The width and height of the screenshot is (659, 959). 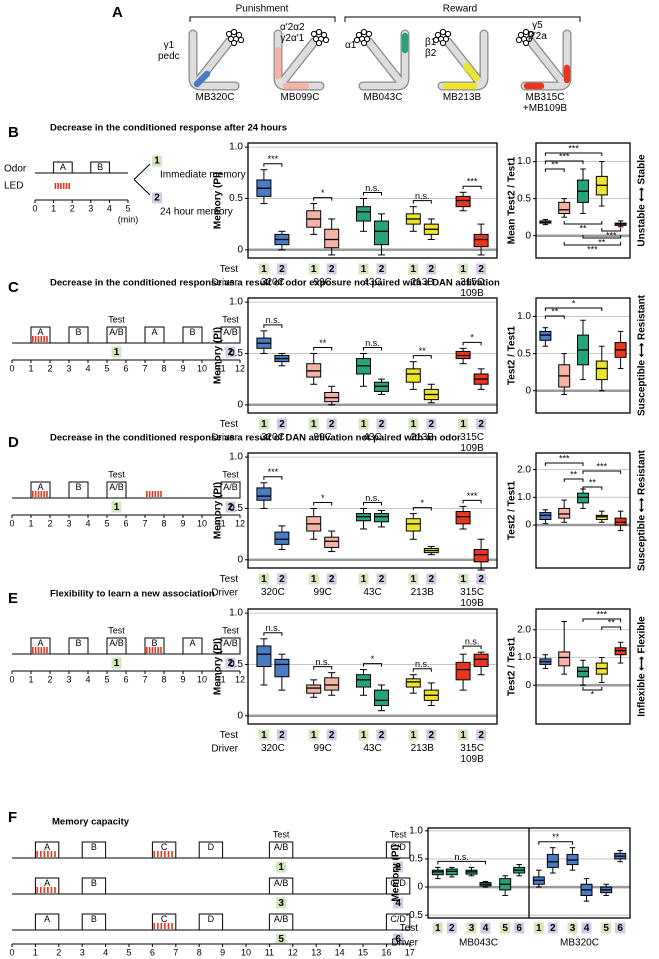 What do you see at coordinates (547, 77) in the screenshot?
I see `mb-region` at bounding box center [547, 77].